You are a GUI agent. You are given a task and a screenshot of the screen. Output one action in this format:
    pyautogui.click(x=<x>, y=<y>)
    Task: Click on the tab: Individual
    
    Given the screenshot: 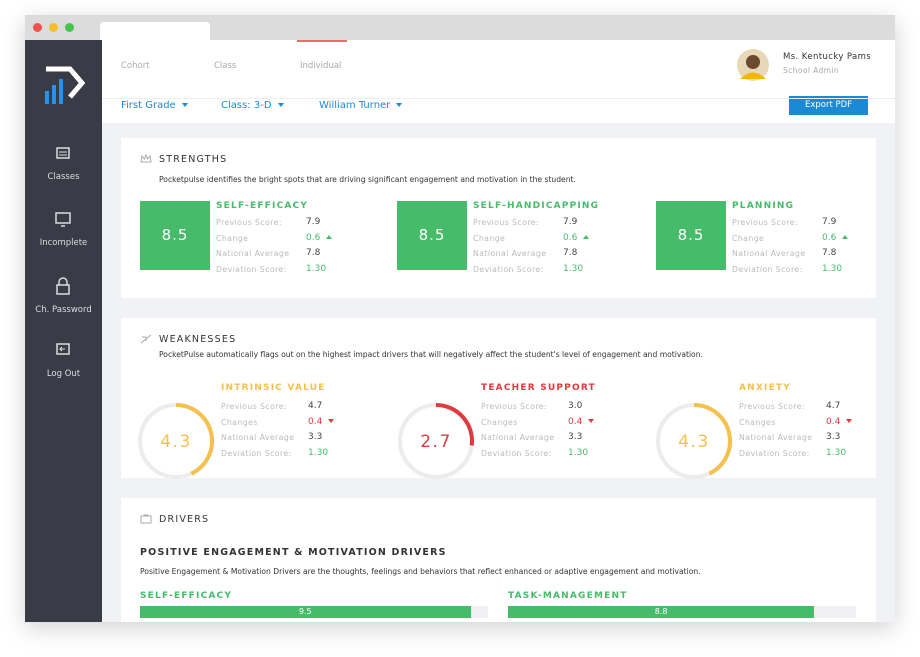 What is the action you would take?
    pyautogui.click(x=321, y=66)
    